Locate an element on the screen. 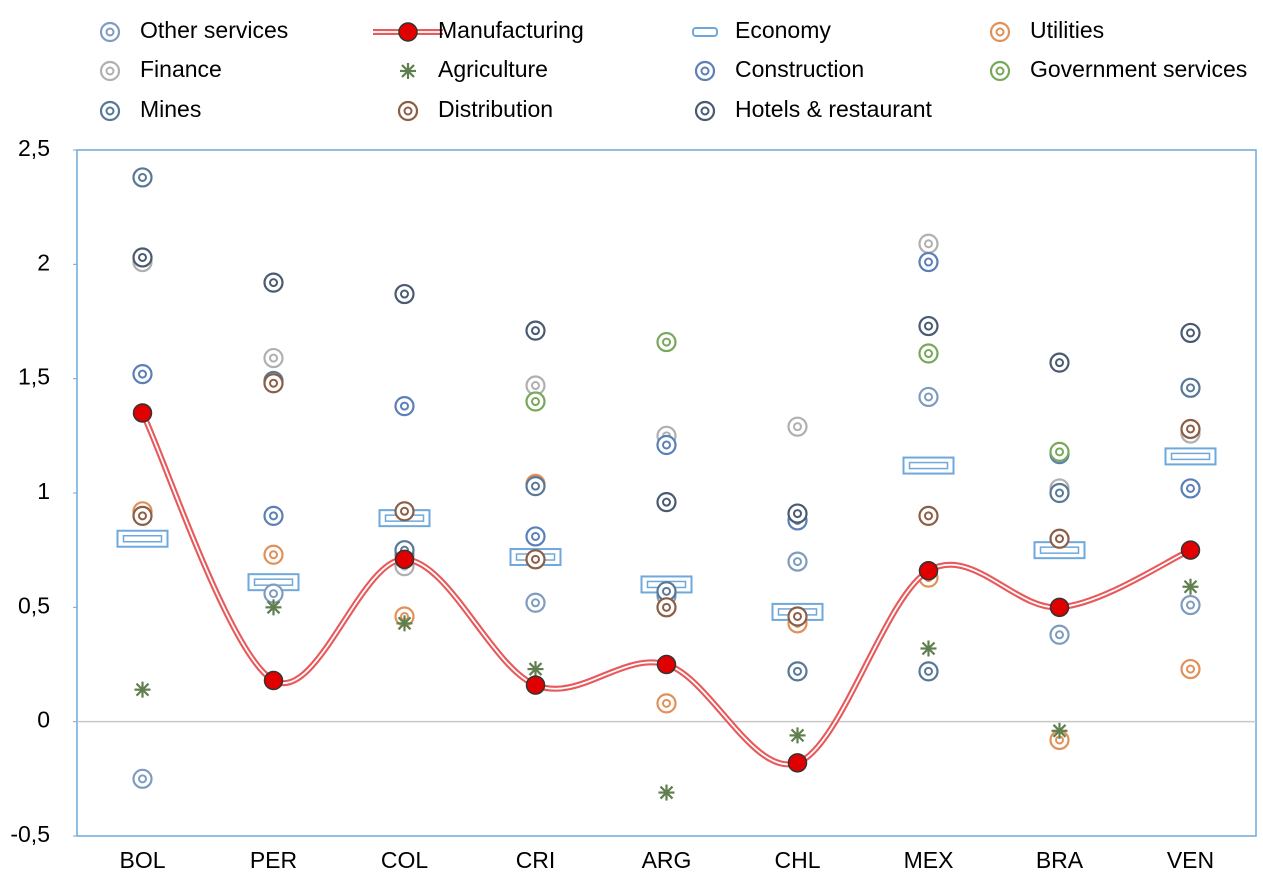 This screenshot has height=891, width=1263. x-tick-label: CHL is located at coordinates (797, 860).